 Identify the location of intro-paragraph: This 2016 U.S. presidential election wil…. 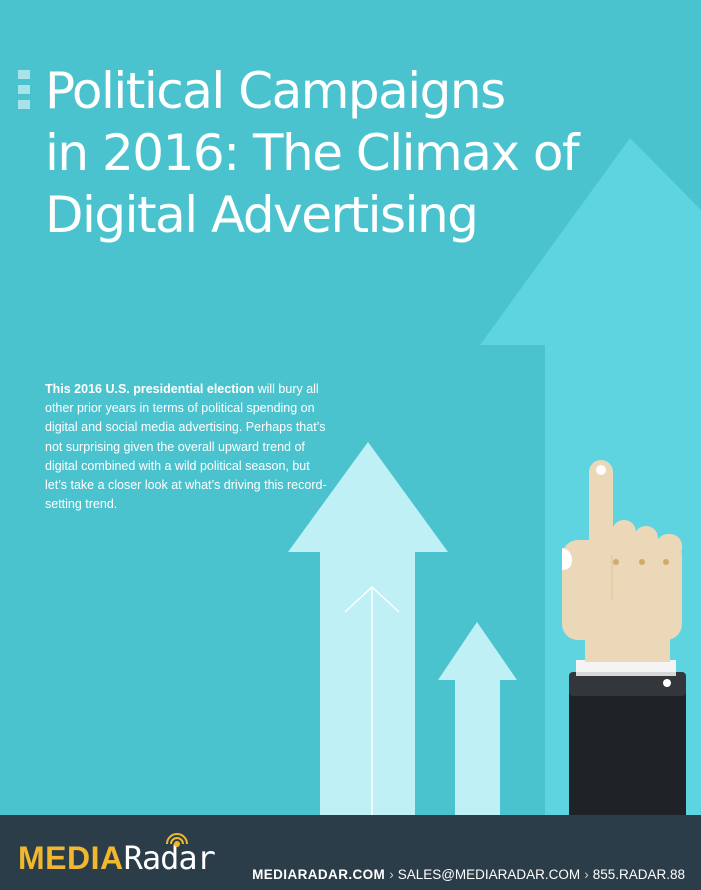
(190, 447).